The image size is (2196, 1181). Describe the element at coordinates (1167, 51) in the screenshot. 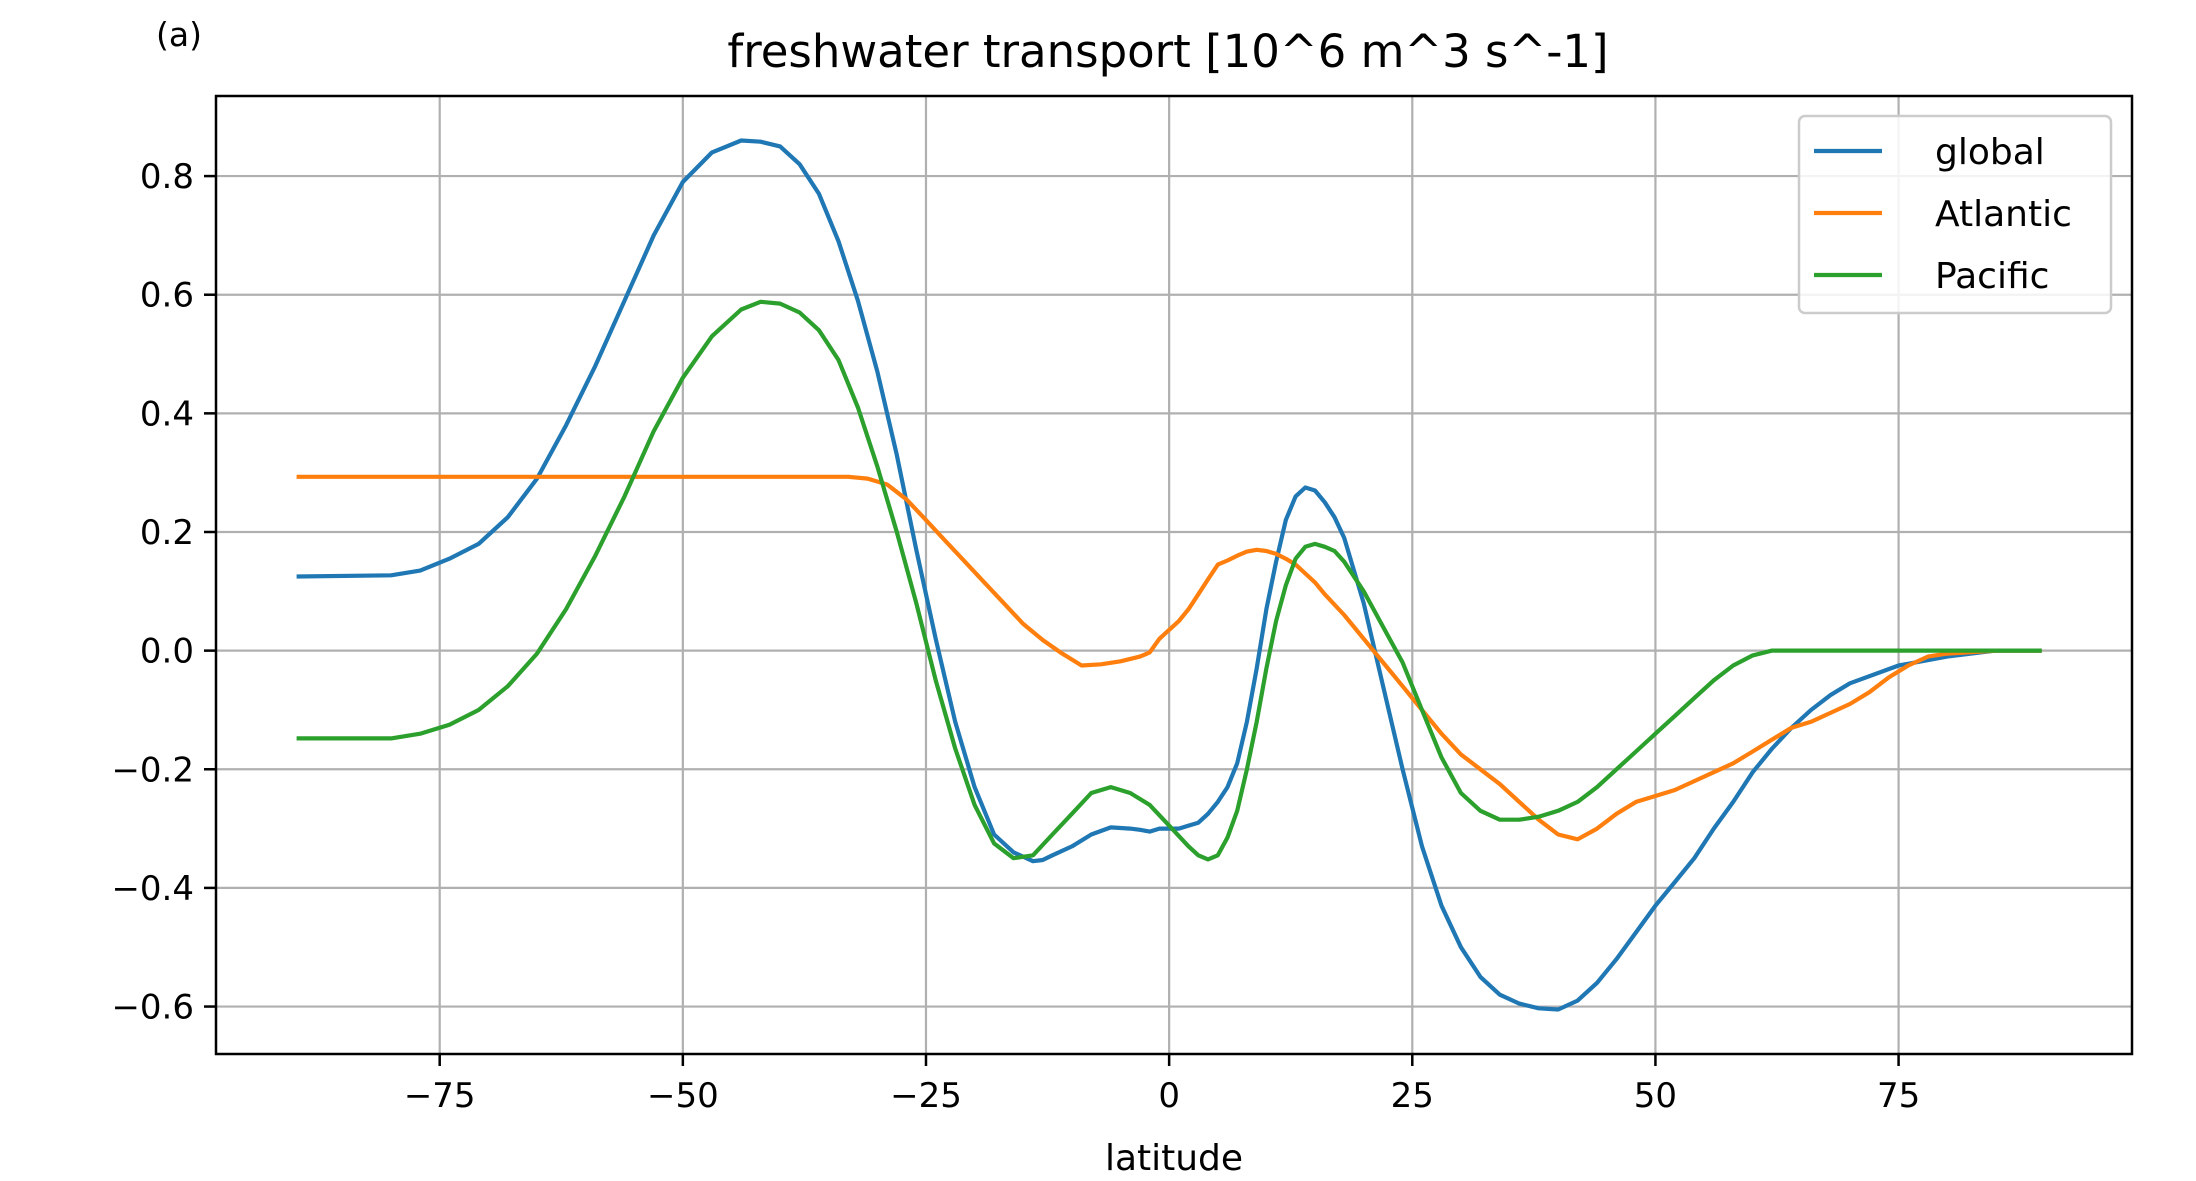

I see `chart-title: freshwater transport [10^6 m^3 s^-1]` at that location.